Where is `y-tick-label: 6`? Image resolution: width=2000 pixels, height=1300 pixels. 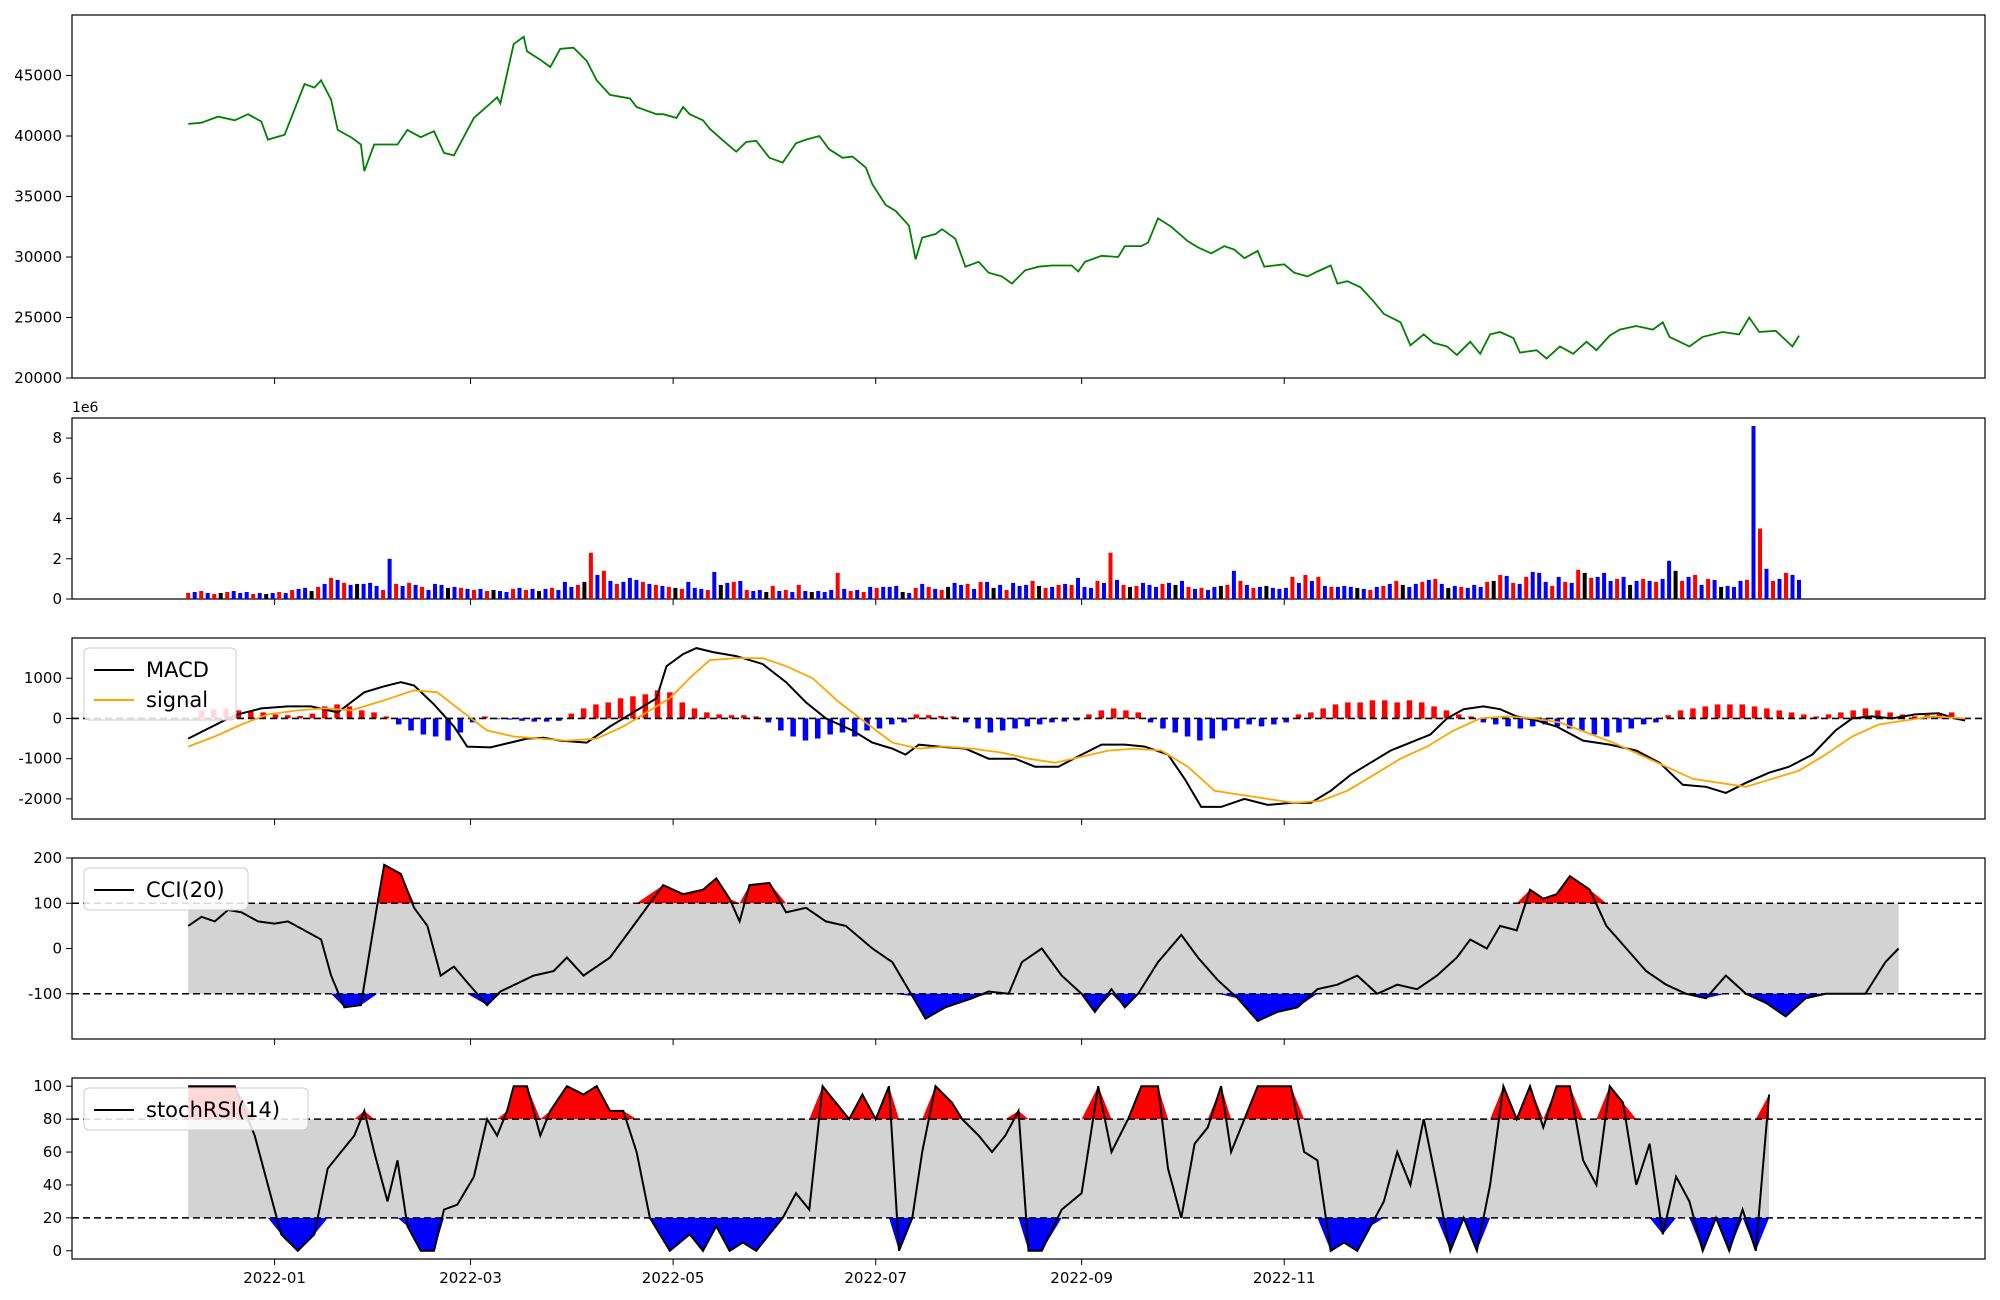 y-tick-label: 6 is located at coordinates (57, 478).